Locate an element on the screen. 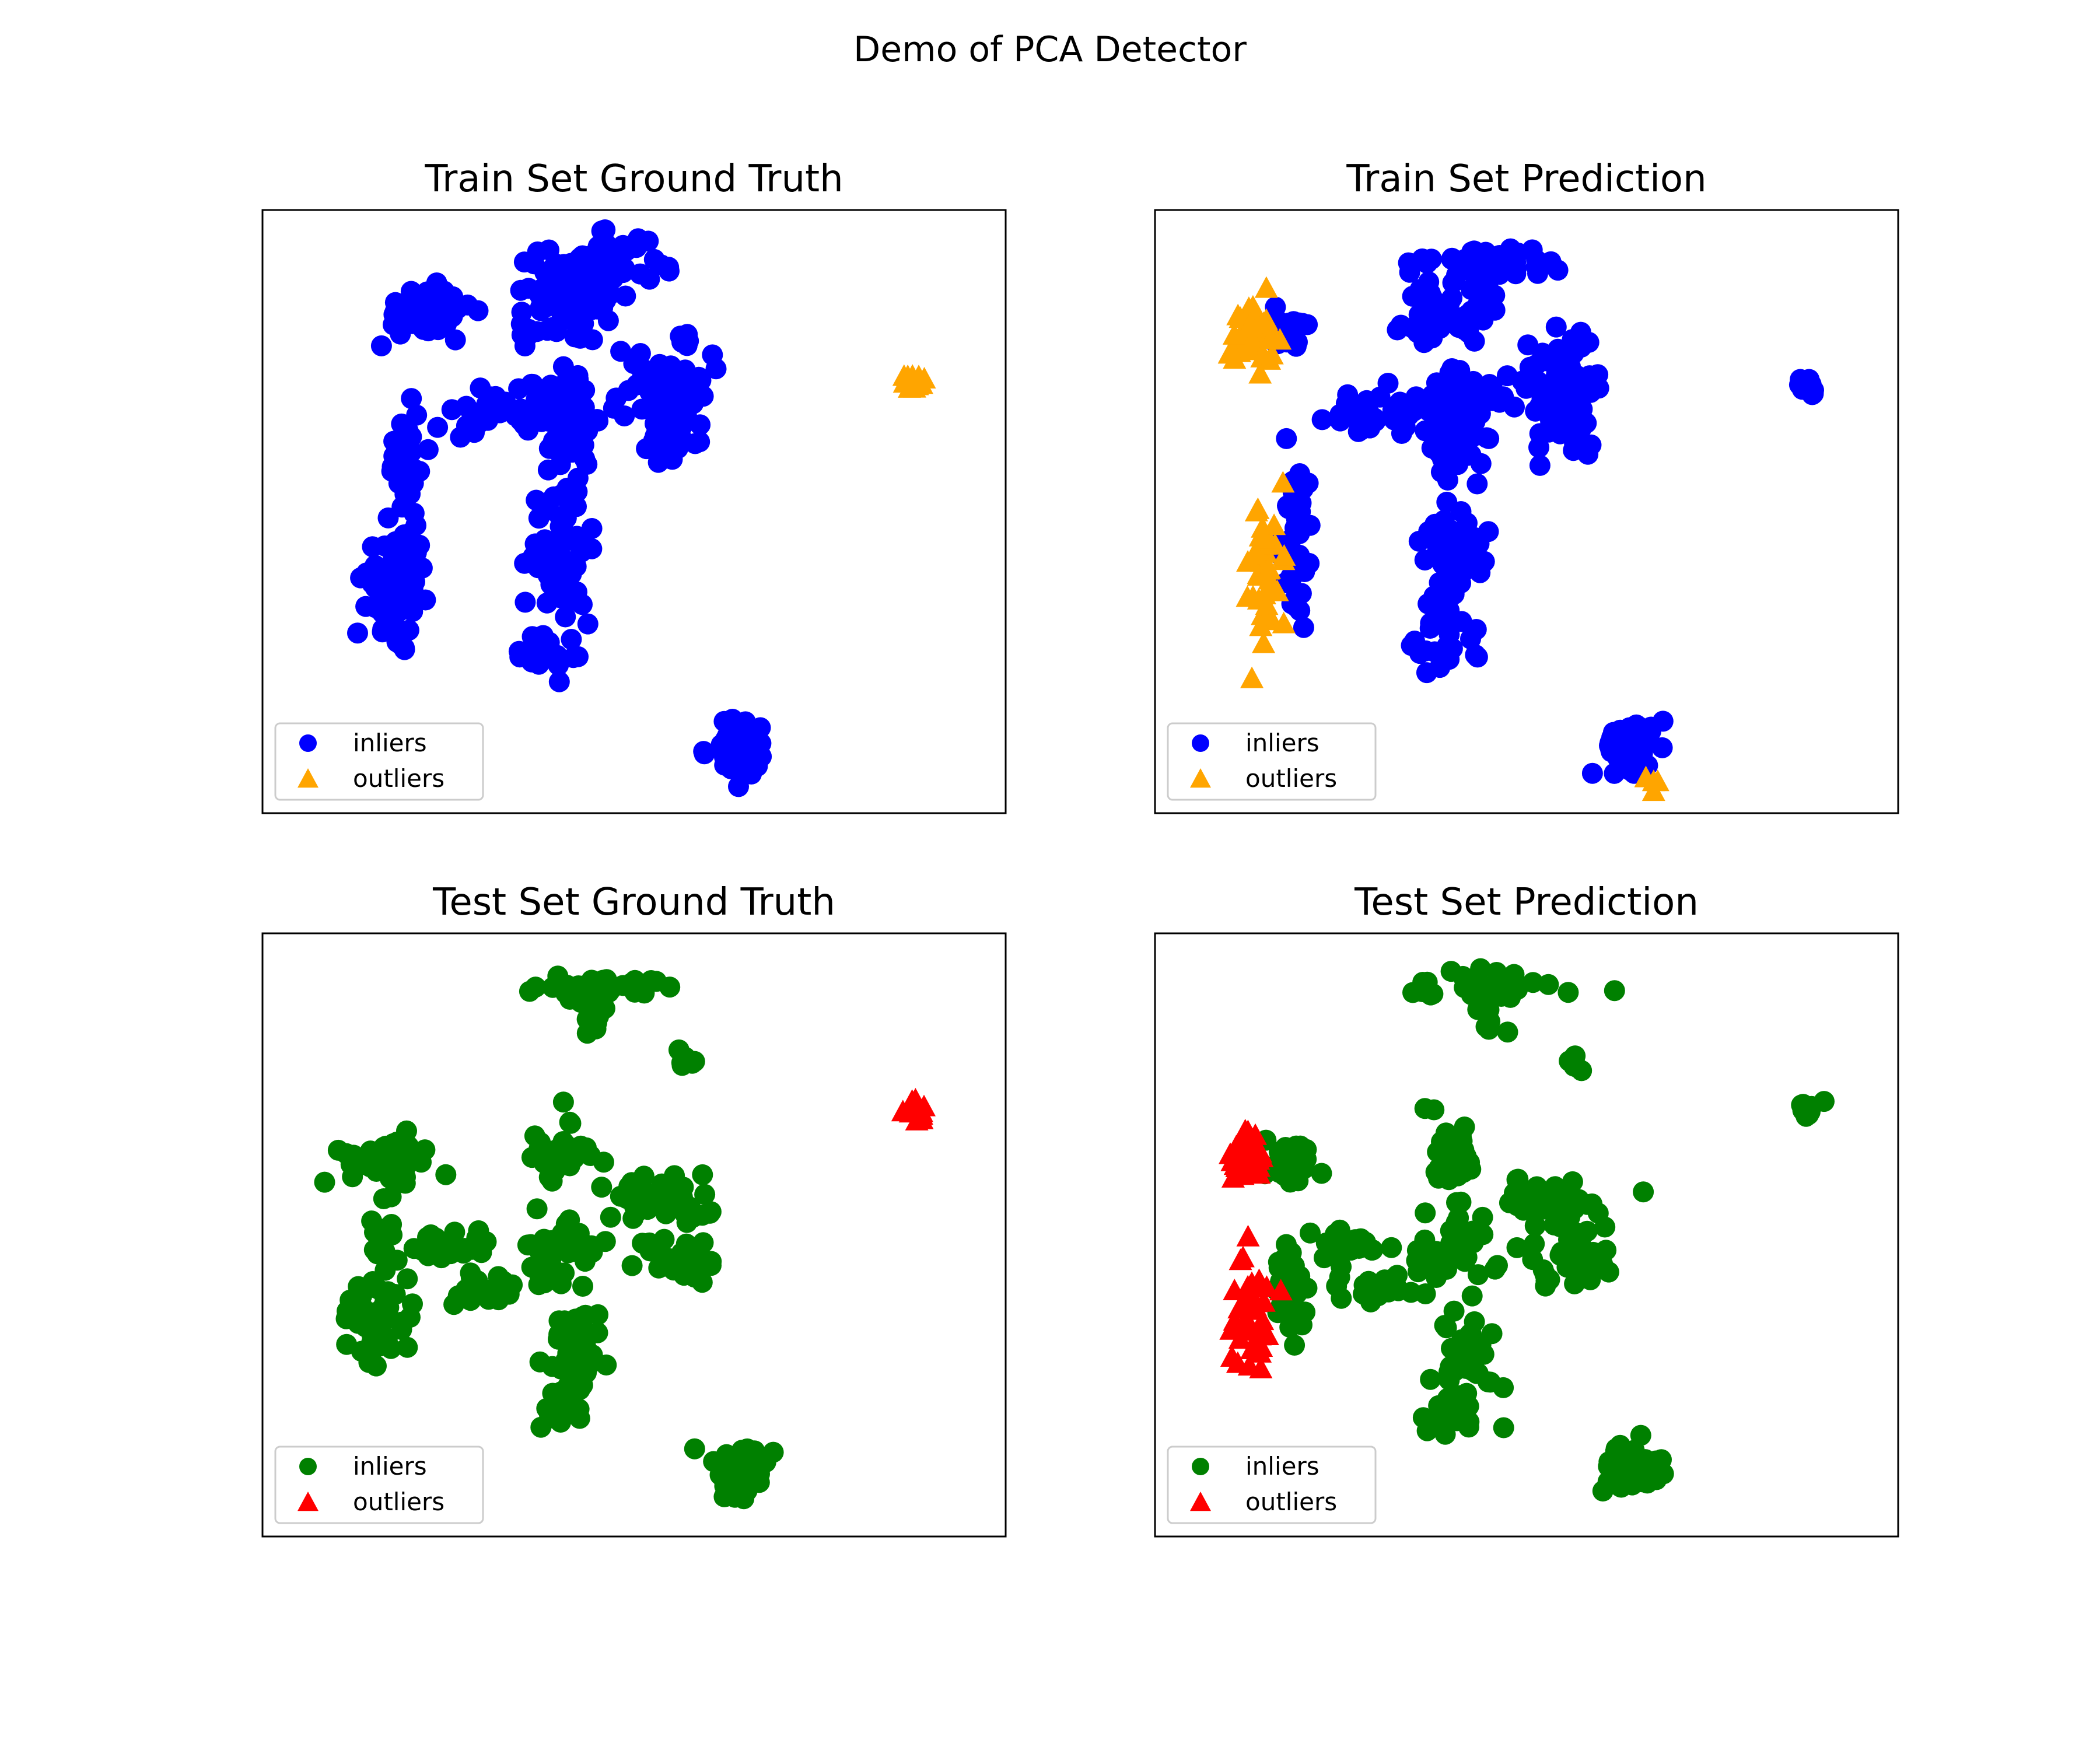 This screenshot has height=1750, width=2100. subplot-test-ground-truth: Test Set Ground Truth inliers outliers is located at coordinates (634, 1209).